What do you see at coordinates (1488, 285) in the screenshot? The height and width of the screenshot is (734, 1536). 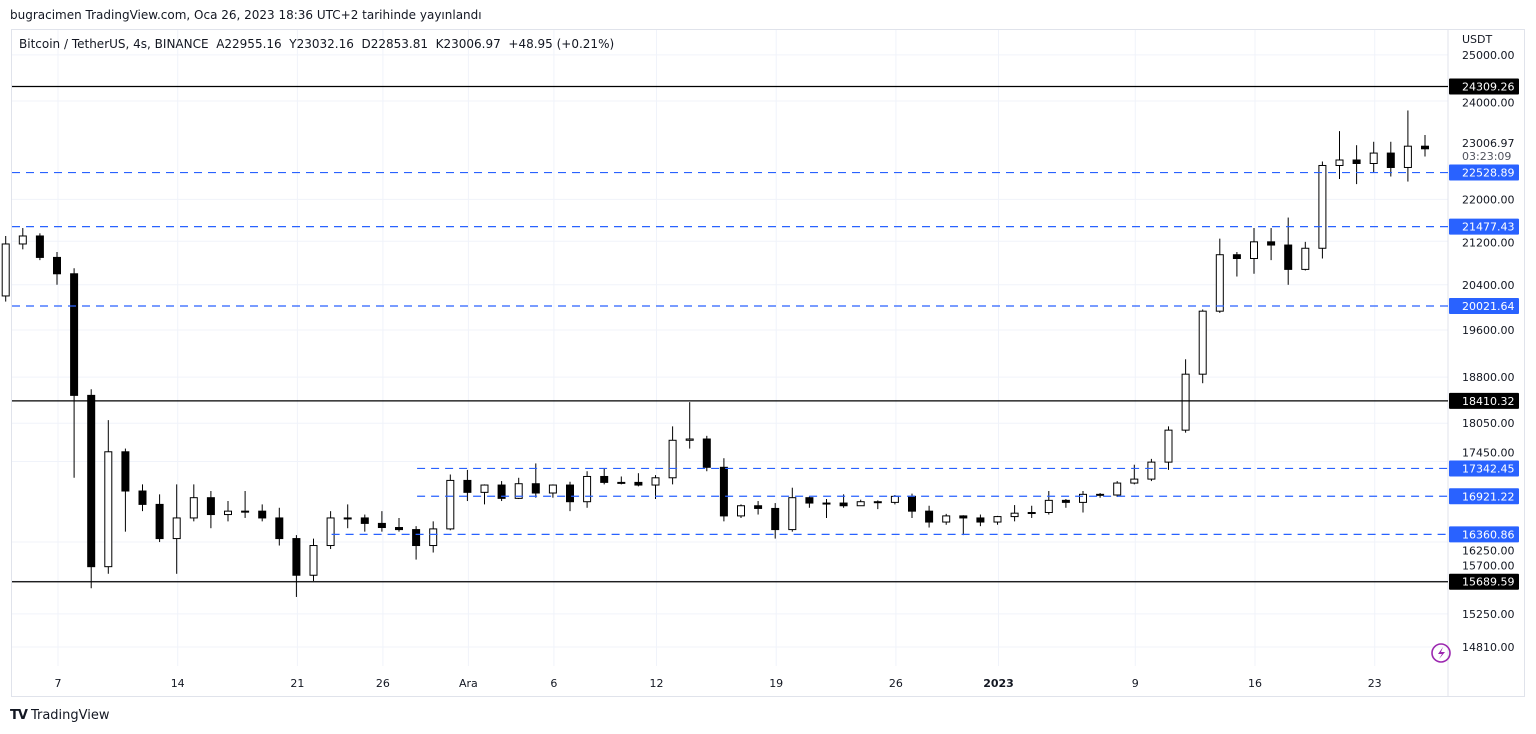 I see `price-tick-label: 20400.00` at bounding box center [1488, 285].